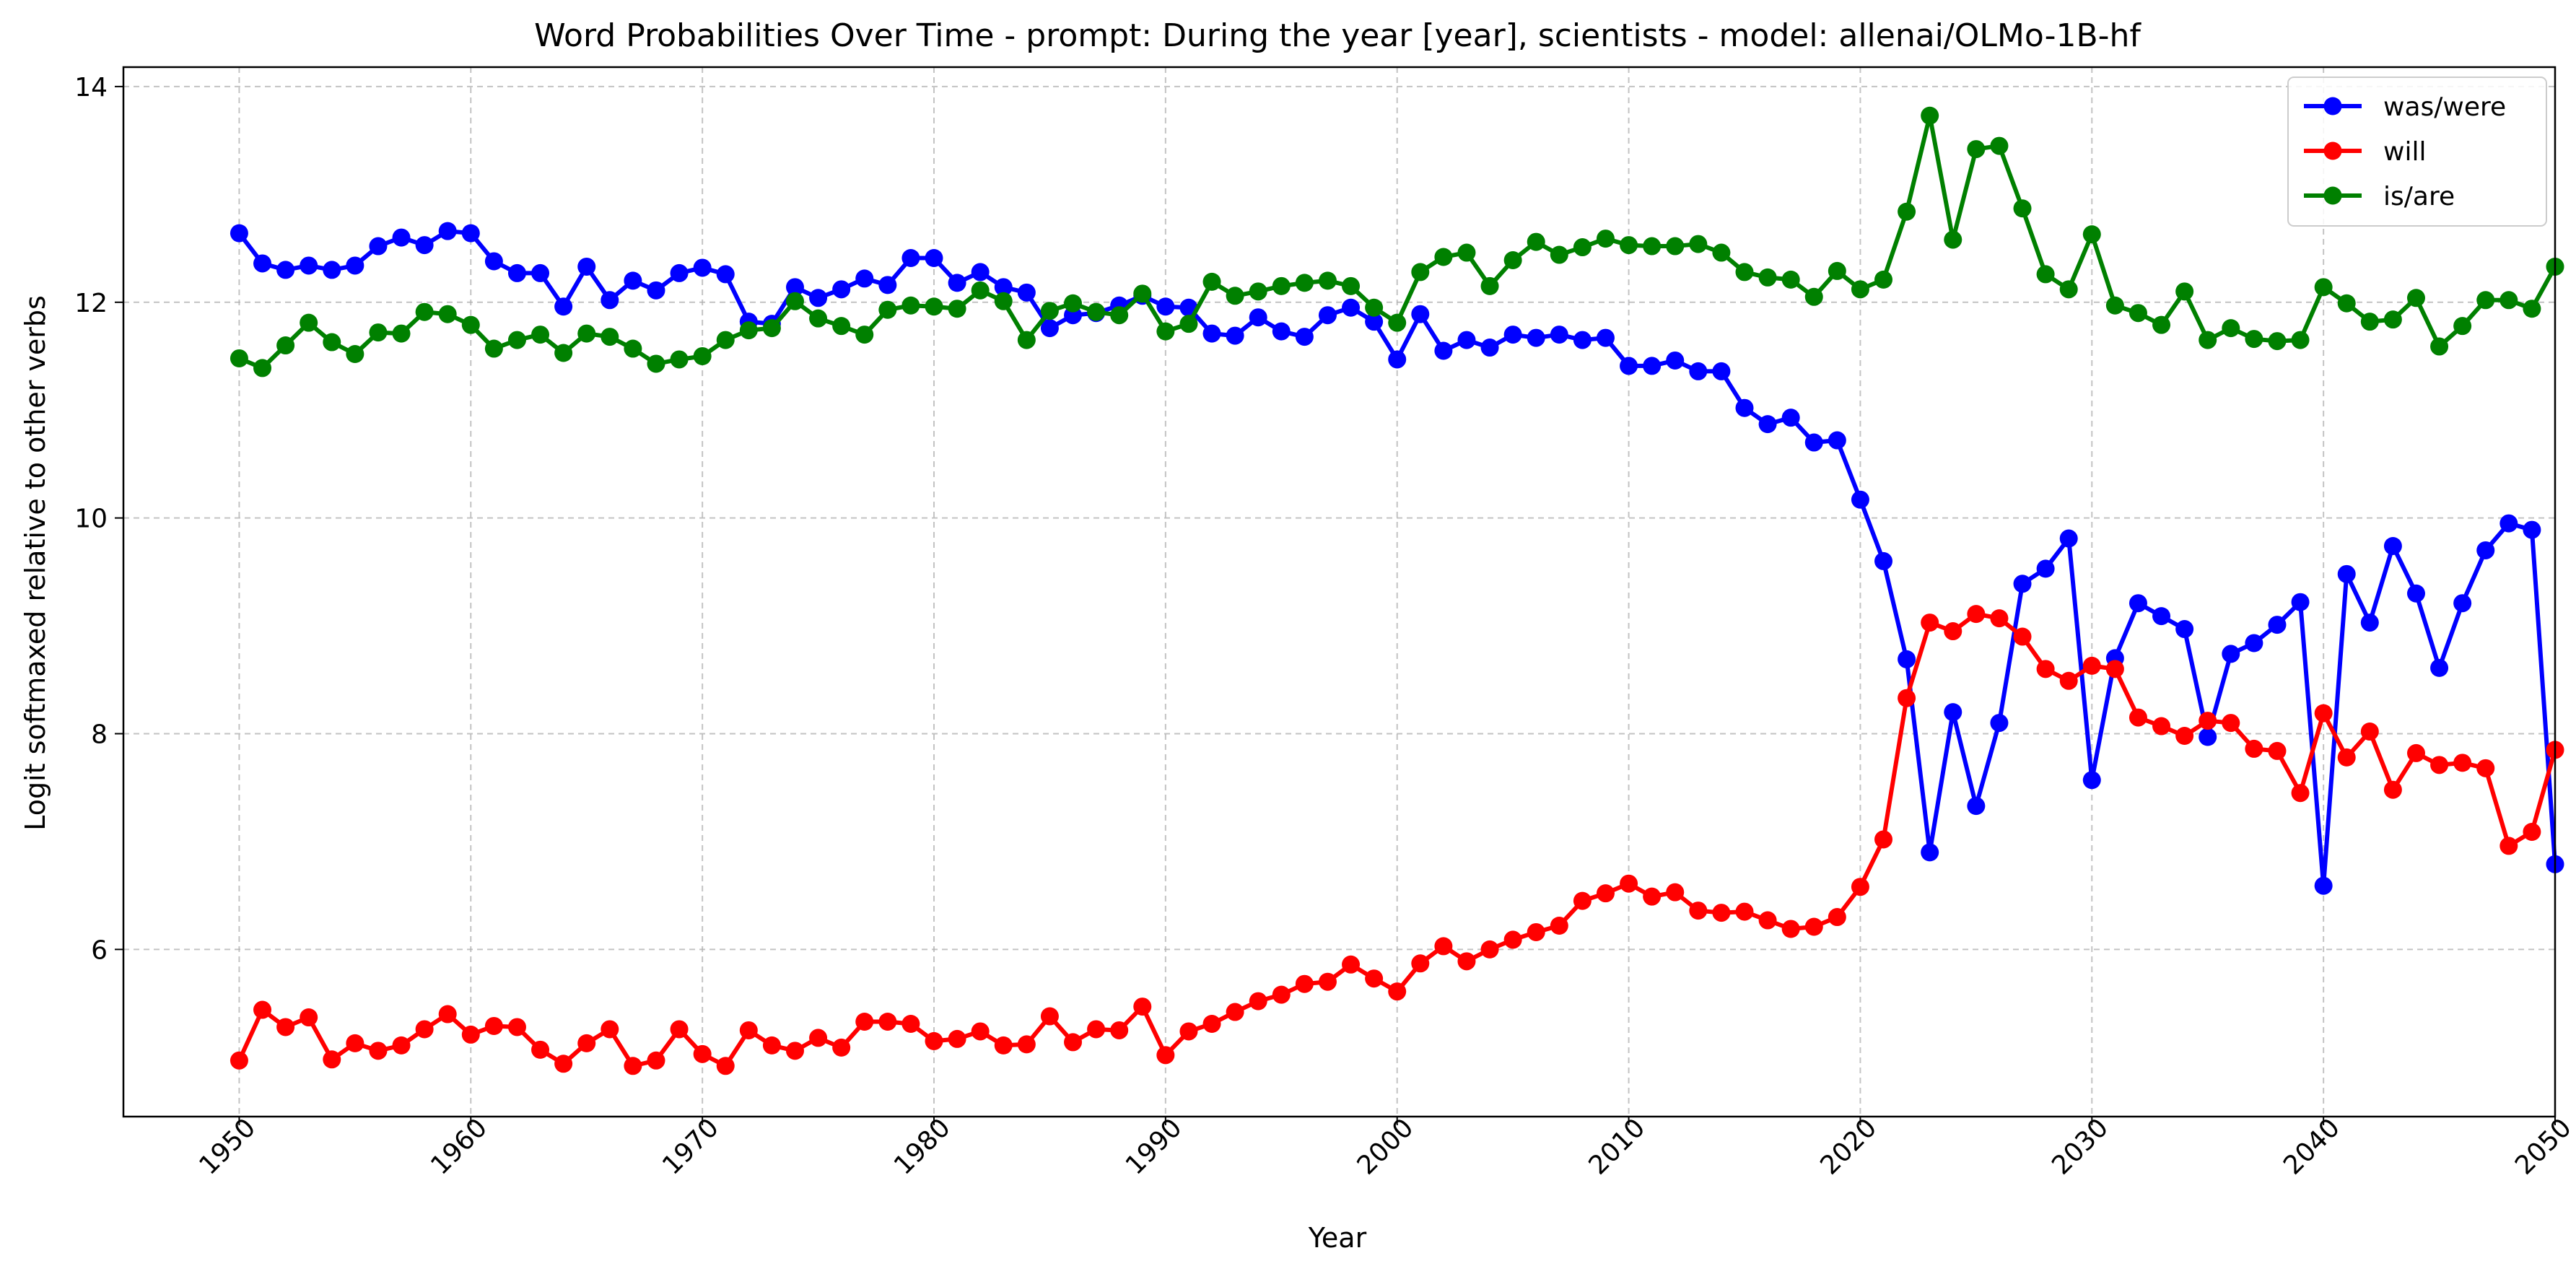 Image resolution: width=2576 pixels, height=1279 pixels. Describe the element at coordinates (2417, 152) in the screenshot. I see `legend: was/were will is/are` at that location.